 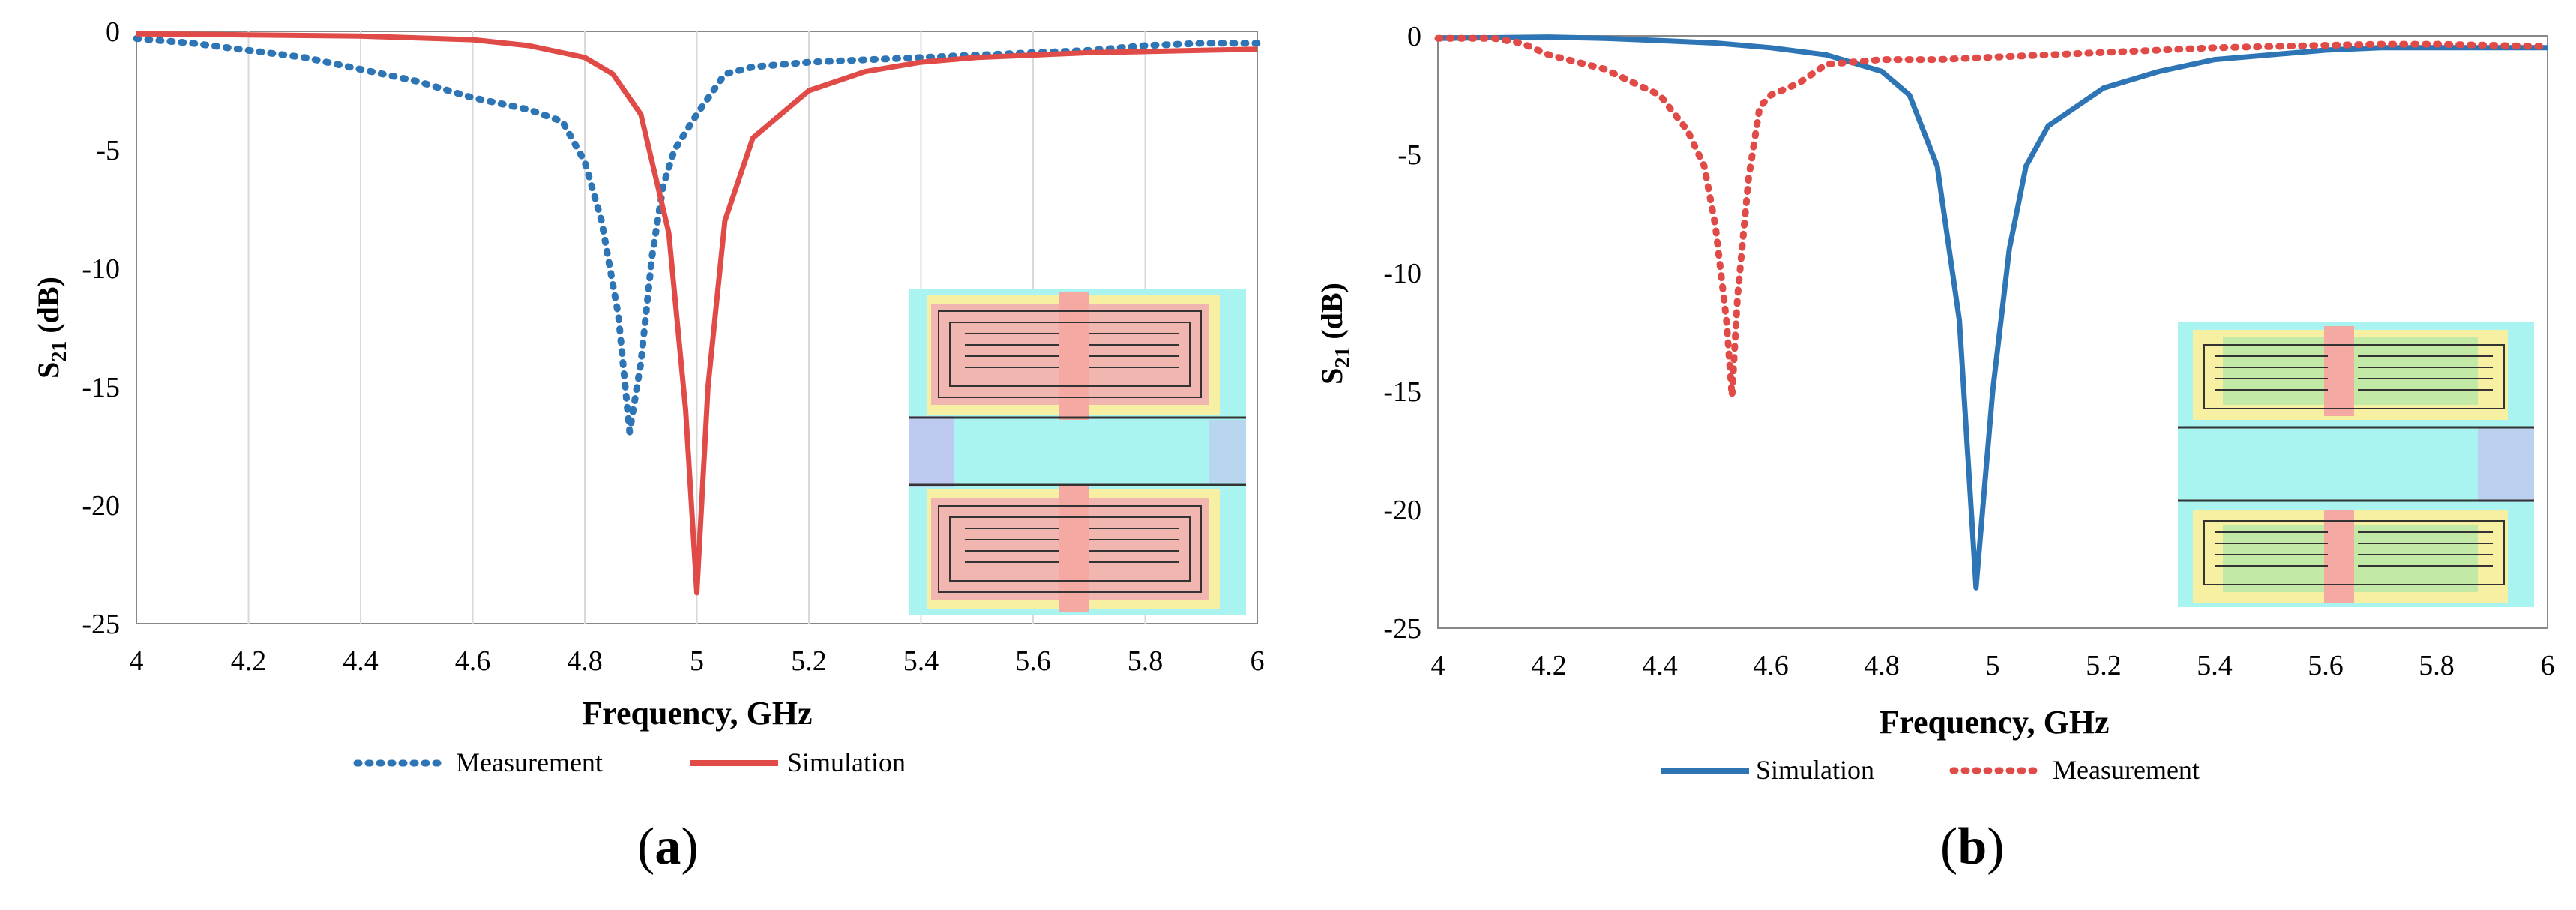 What do you see at coordinates (629, 762) in the screenshot?
I see `legend: Measurement Simulation` at bounding box center [629, 762].